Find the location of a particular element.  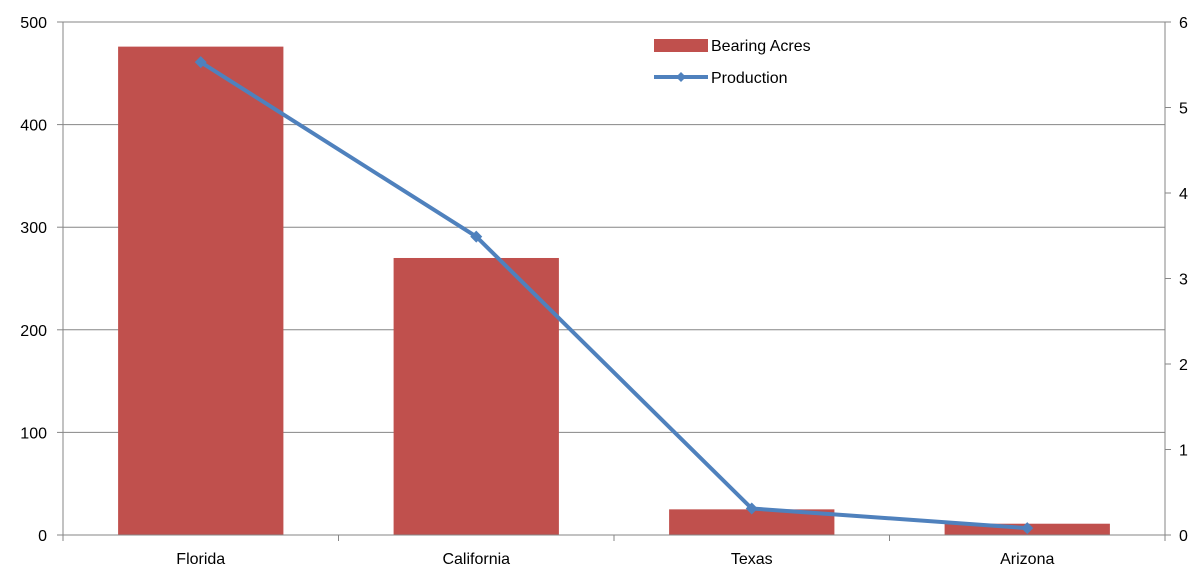

right-tick-label: 5 is located at coordinates (1183, 109).